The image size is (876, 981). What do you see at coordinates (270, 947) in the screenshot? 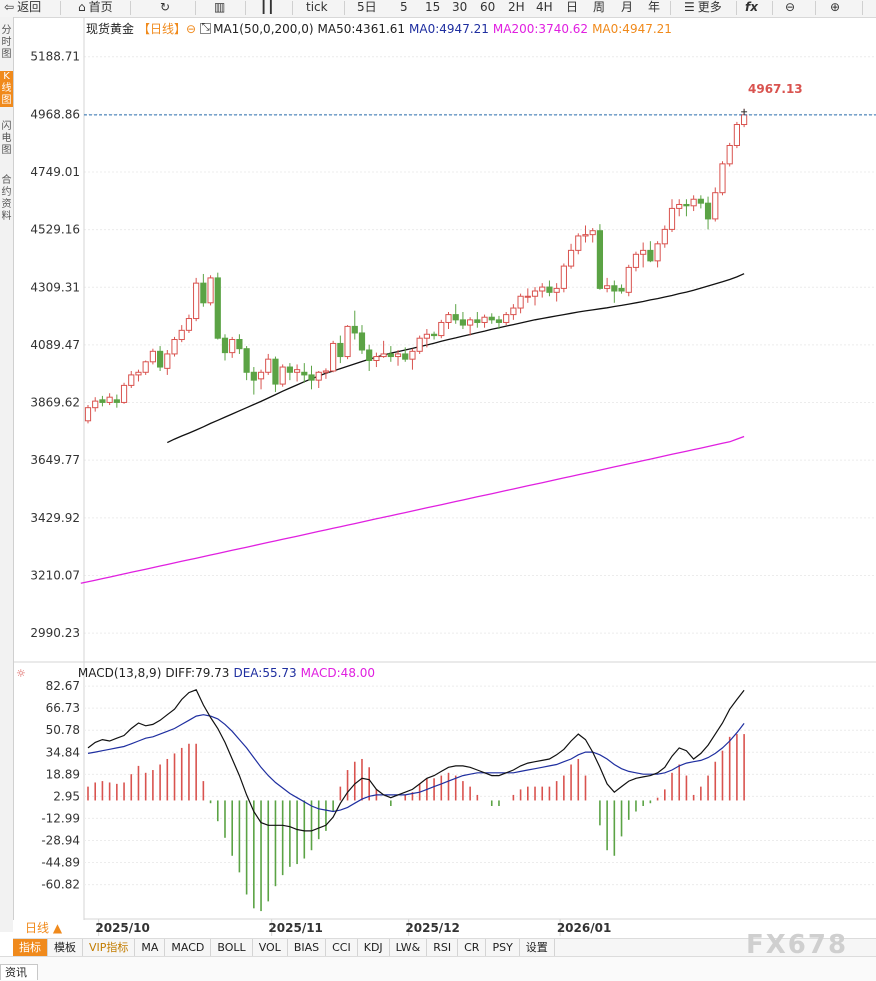
I see `indicator-tab-6: VOL` at bounding box center [270, 947].